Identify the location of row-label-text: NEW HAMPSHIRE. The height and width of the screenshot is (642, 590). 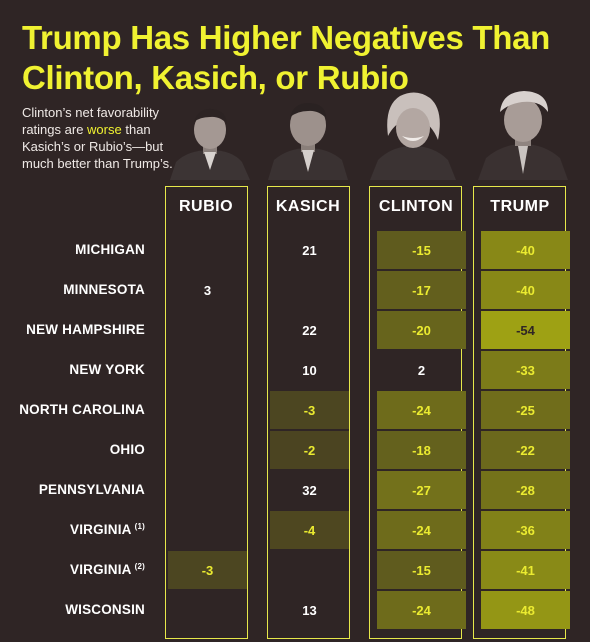
(85, 329).